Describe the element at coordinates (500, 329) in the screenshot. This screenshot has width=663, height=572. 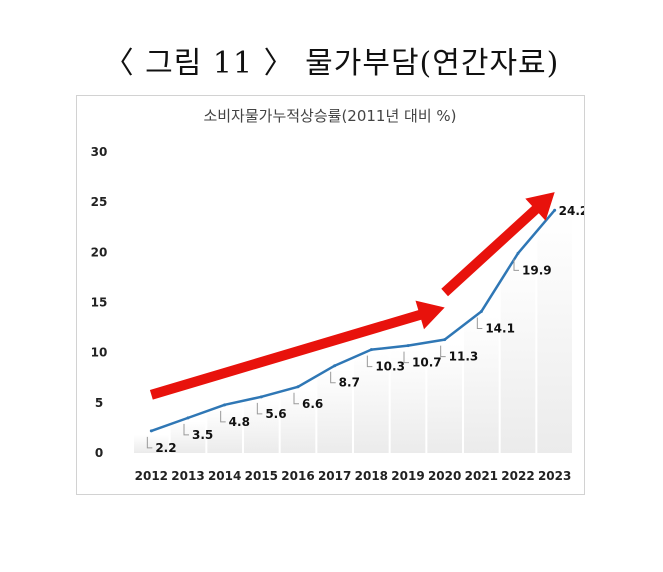
I see `data-label: 14.1` at that location.